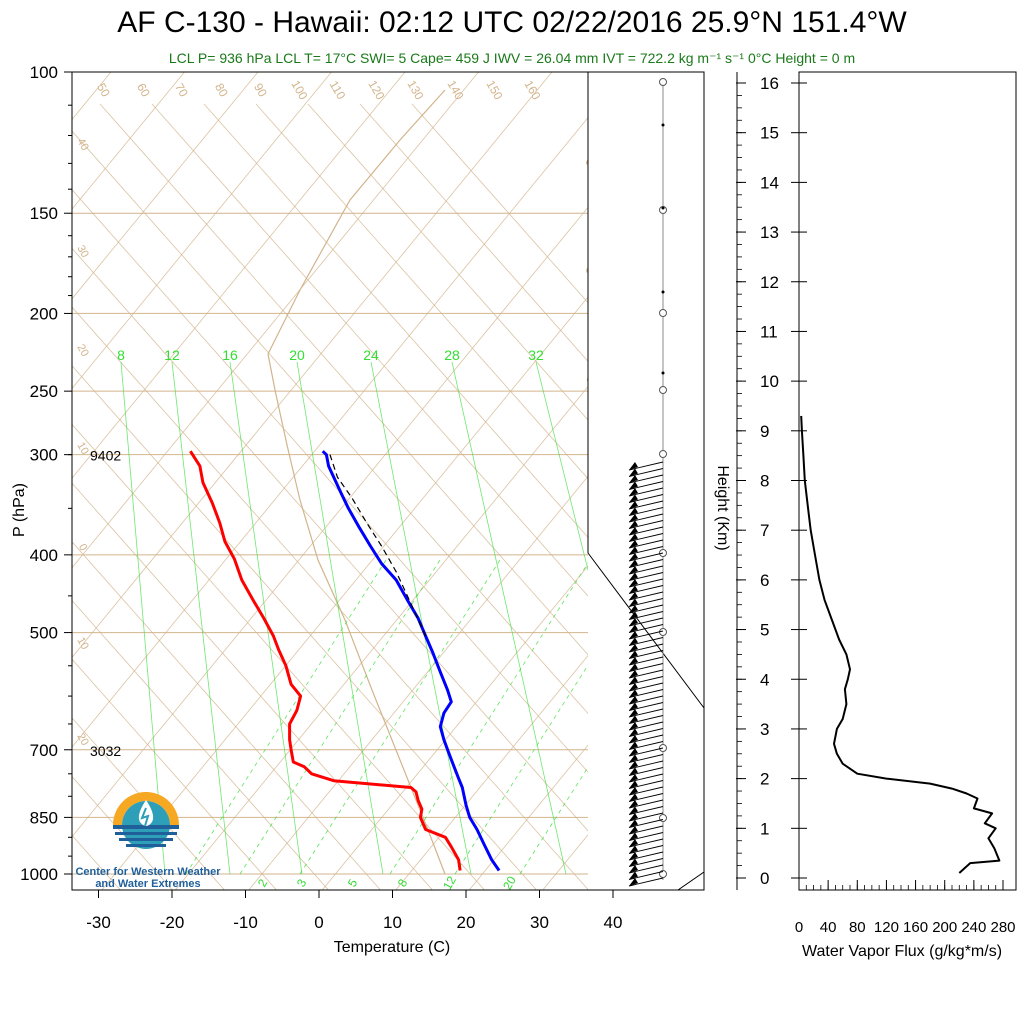 Image resolution: width=1024 pixels, height=1024 pixels. Describe the element at coordinates (764, 530) in the screenshot. I see `height-tick-label: 7` at that location.